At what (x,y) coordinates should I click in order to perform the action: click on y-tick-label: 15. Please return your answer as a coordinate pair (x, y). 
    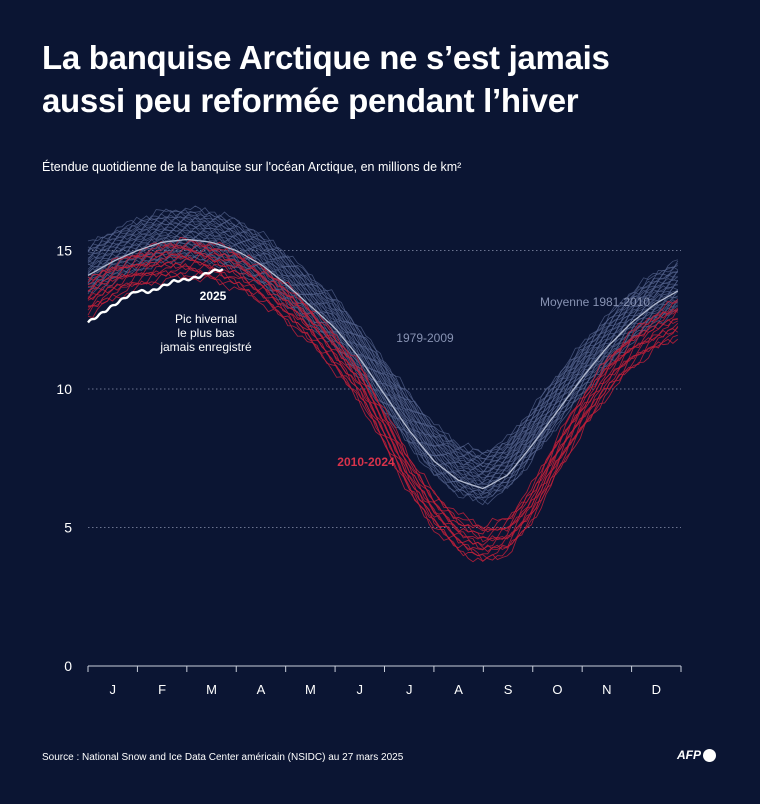
    Looking at the image, I should click on (64, 251).